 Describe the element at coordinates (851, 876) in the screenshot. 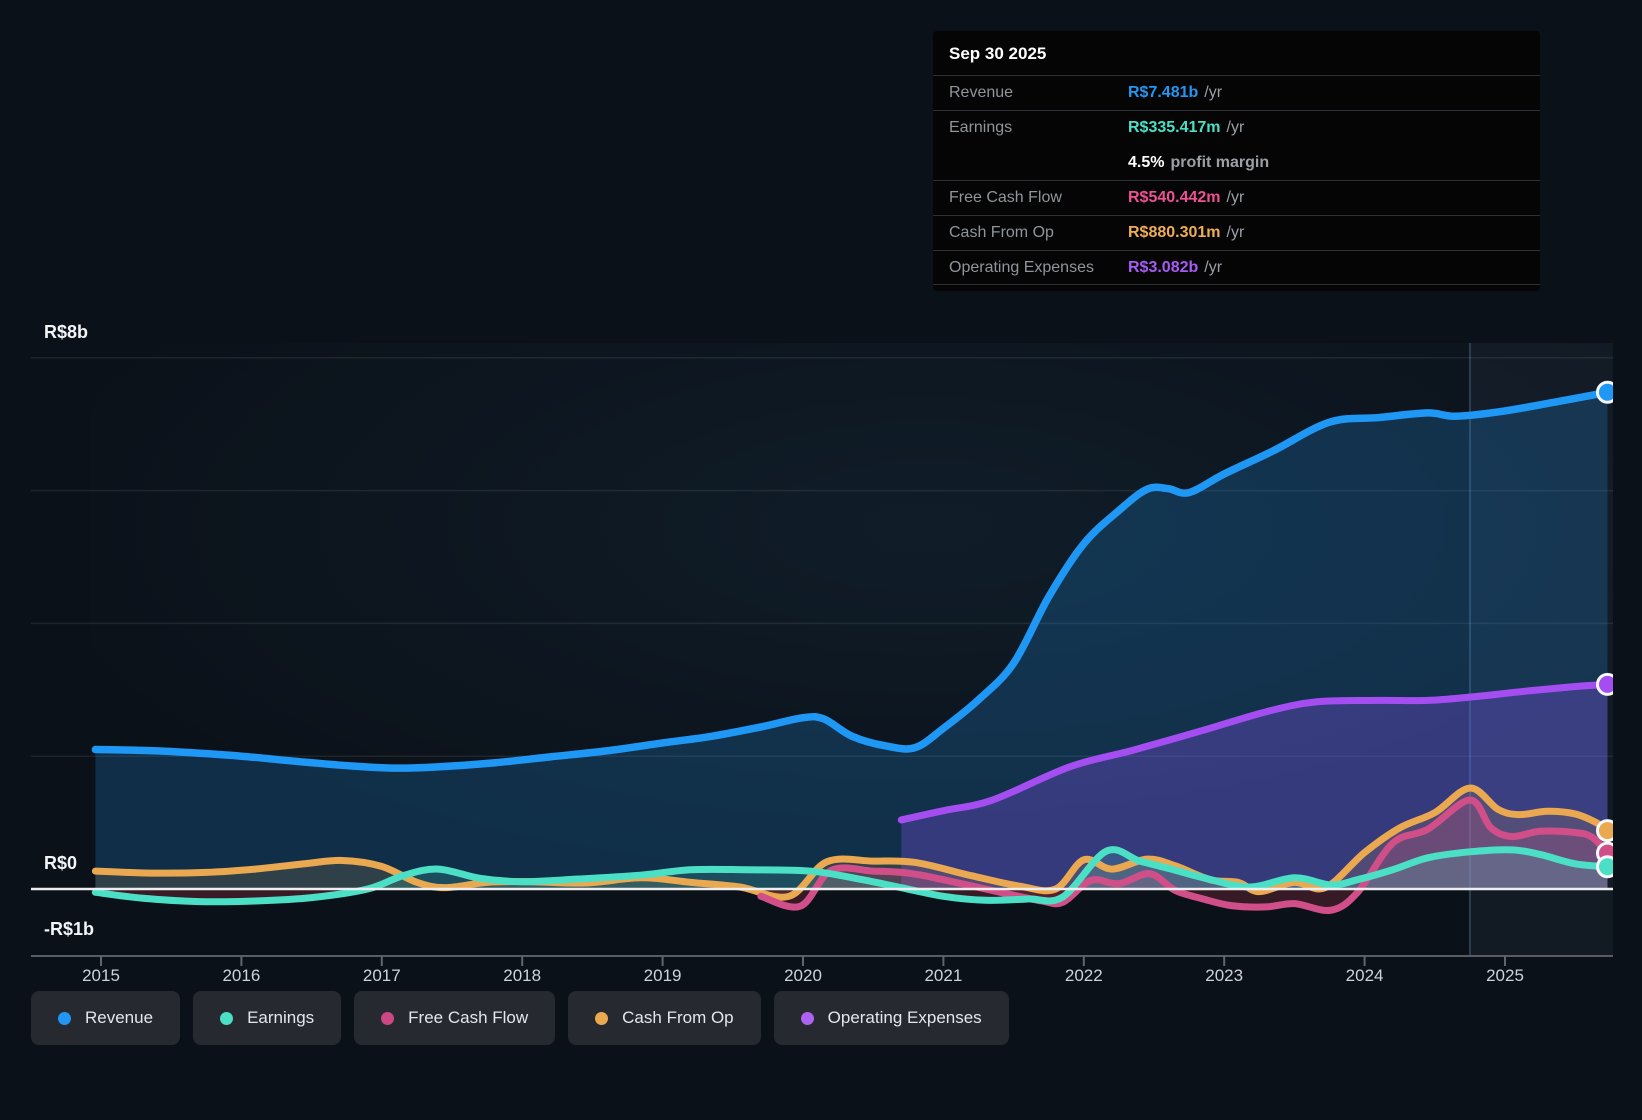

I see `series-line-earnings` at that location.